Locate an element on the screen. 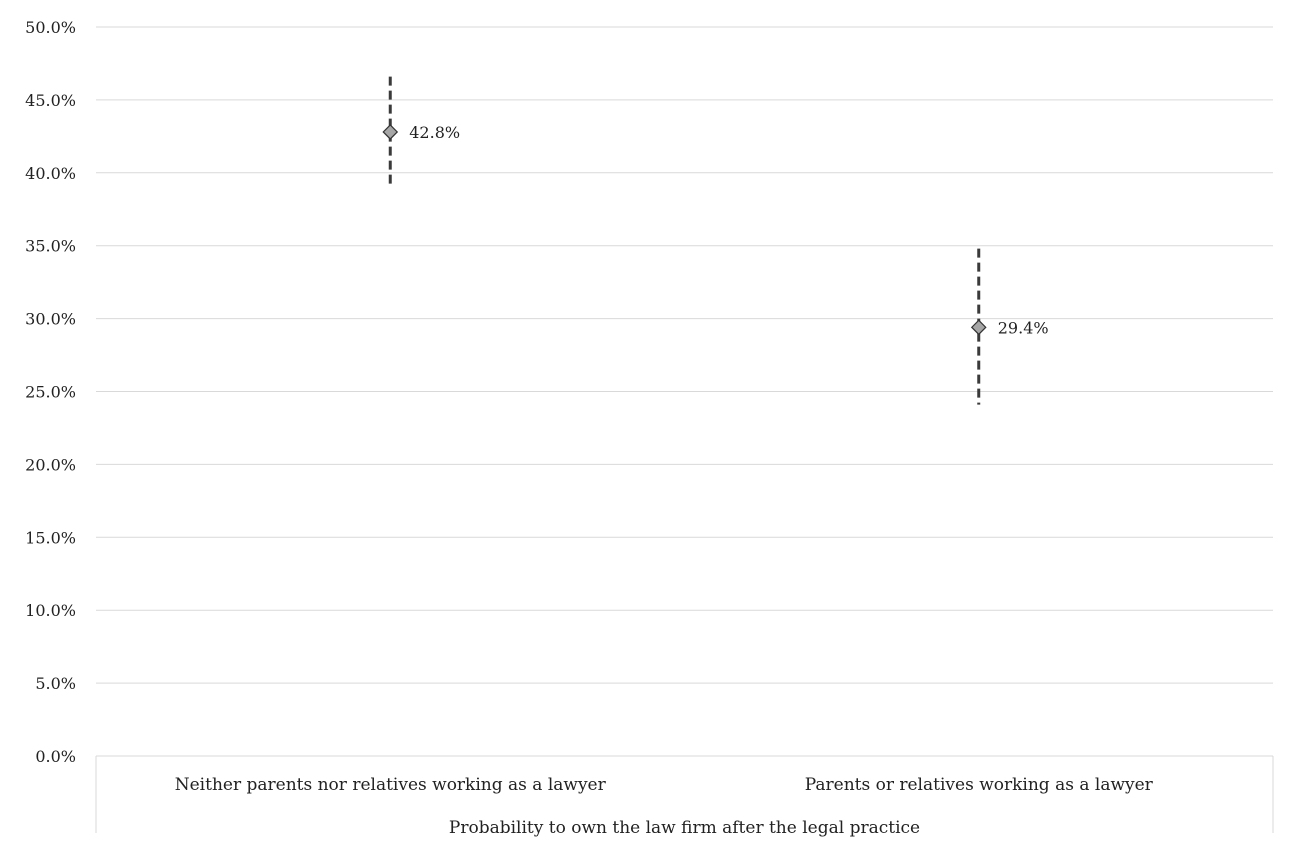  y-tick-label: 10.0% is located at coordinates (50, 610).